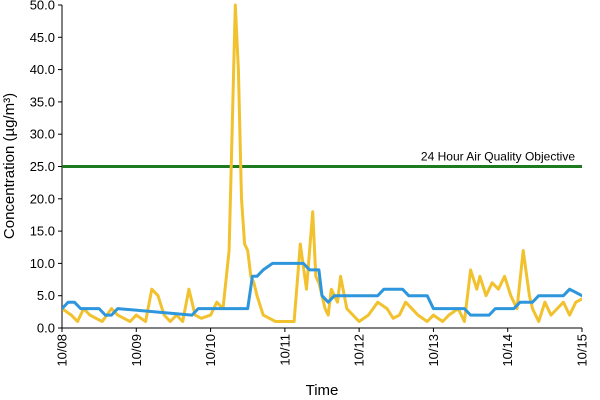  Describe the element at coordinates (210, 350) in the screenshot. I see `x-tick-label: 10/10` at that location.